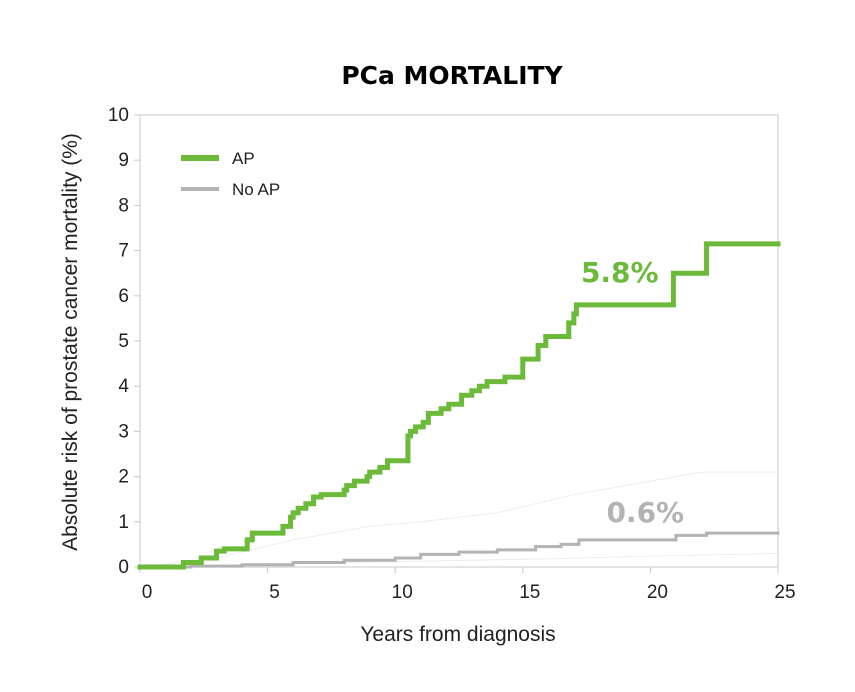  Describe the element at coordinates (123, 386) in the screenshot. I see `y-tick-label: 4` at that location.